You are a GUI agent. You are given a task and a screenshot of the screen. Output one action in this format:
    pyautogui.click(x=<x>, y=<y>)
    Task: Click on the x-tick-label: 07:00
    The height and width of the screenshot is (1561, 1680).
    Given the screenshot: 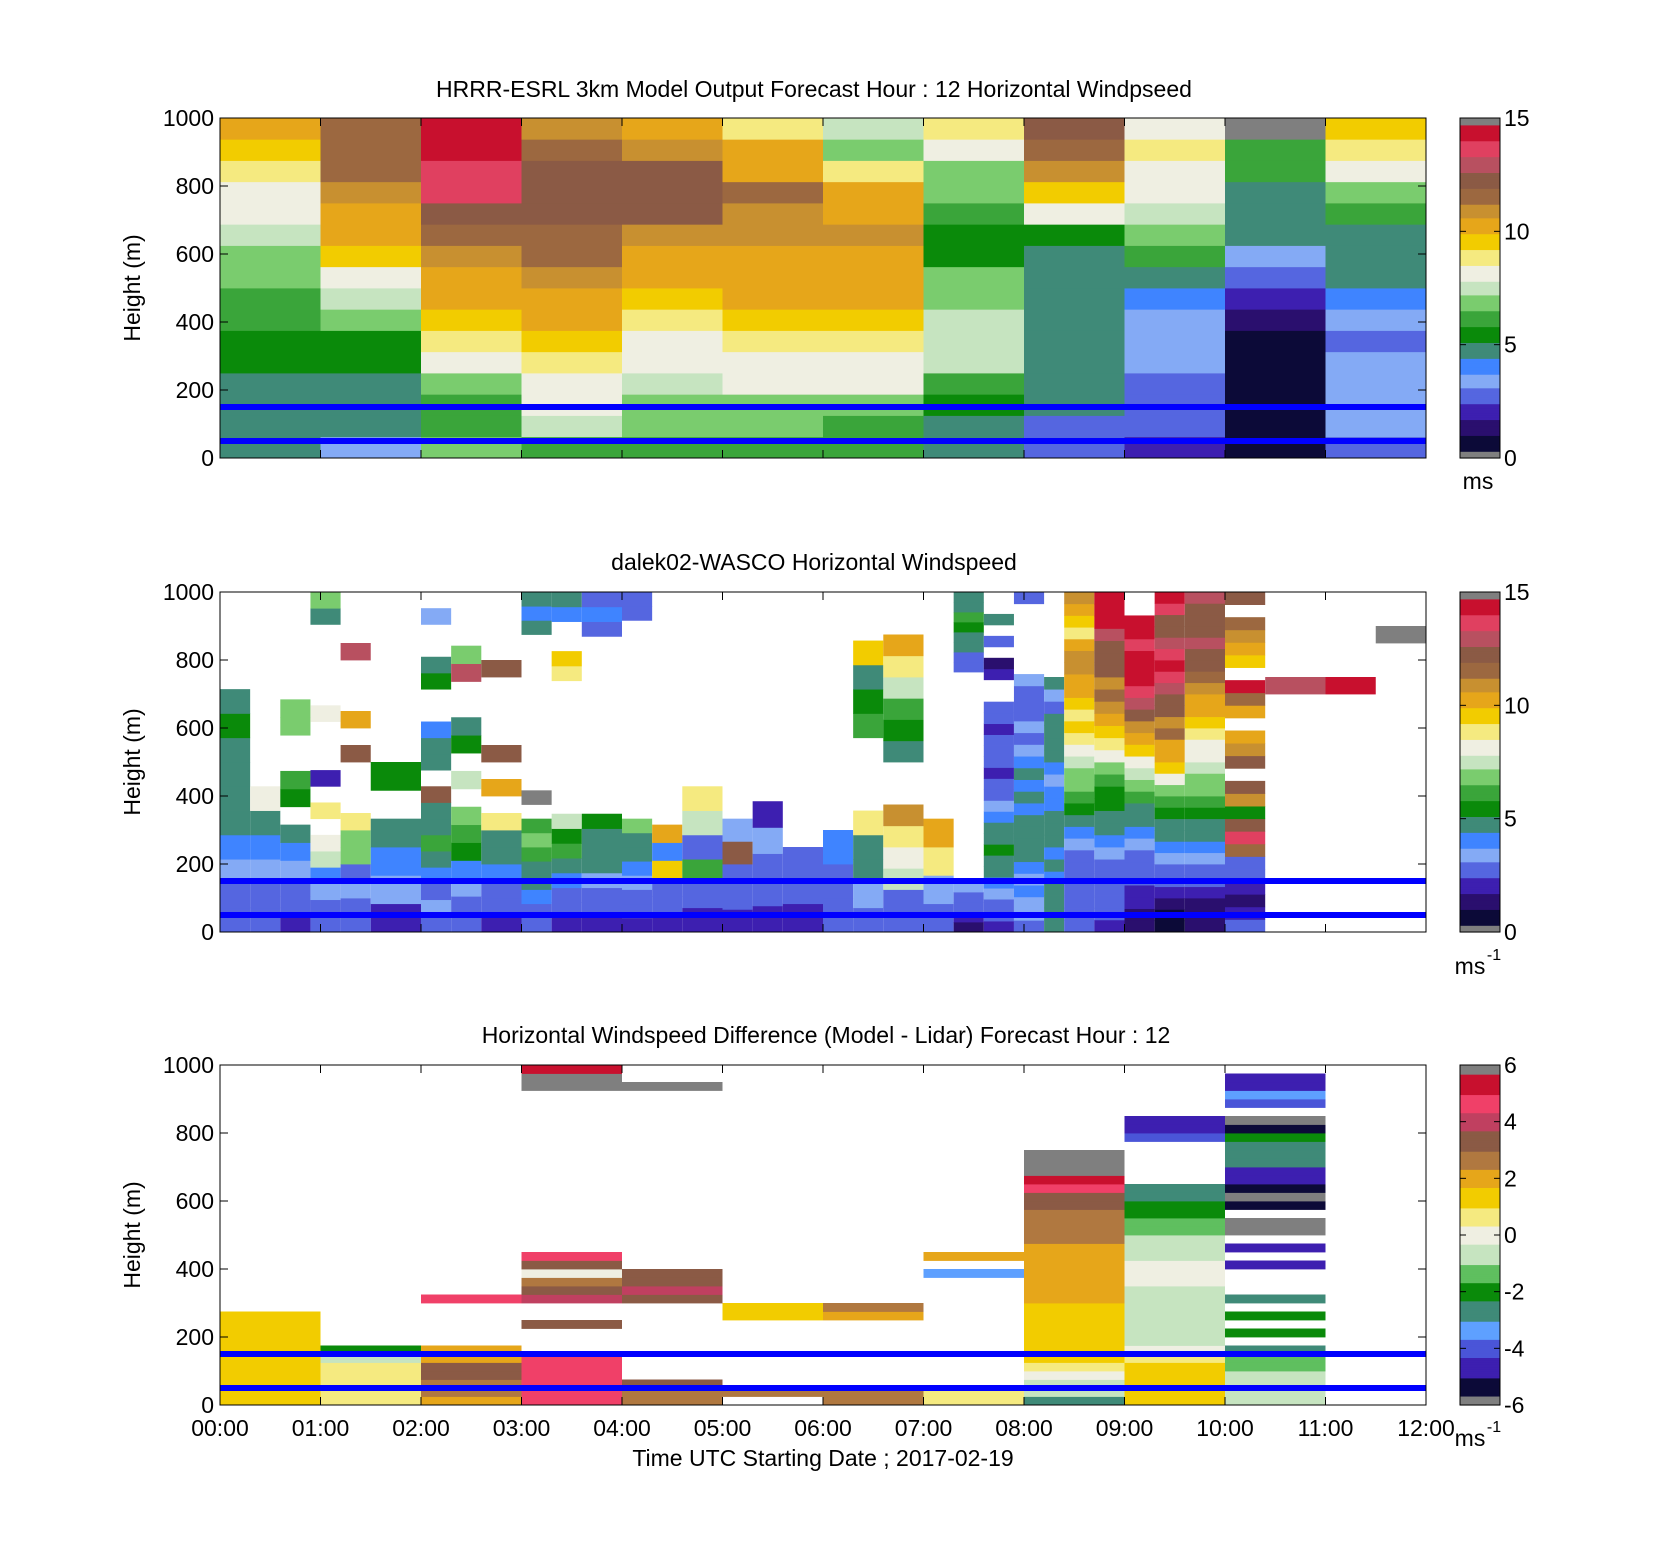 What is the action you would take?
    pyautogui.click(x=924, y=1428)
    